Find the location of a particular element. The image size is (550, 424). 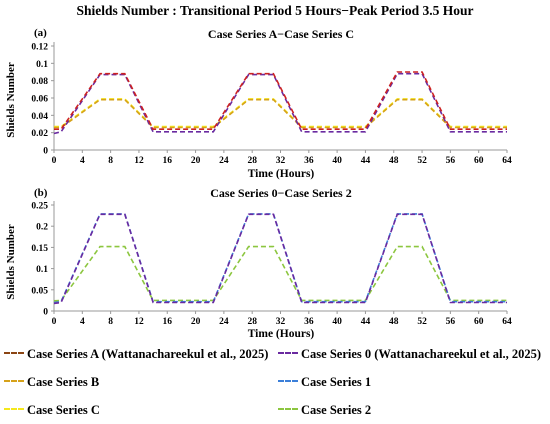

panel-b-x-tick-label: 52 is located at coordinates (422, 322).